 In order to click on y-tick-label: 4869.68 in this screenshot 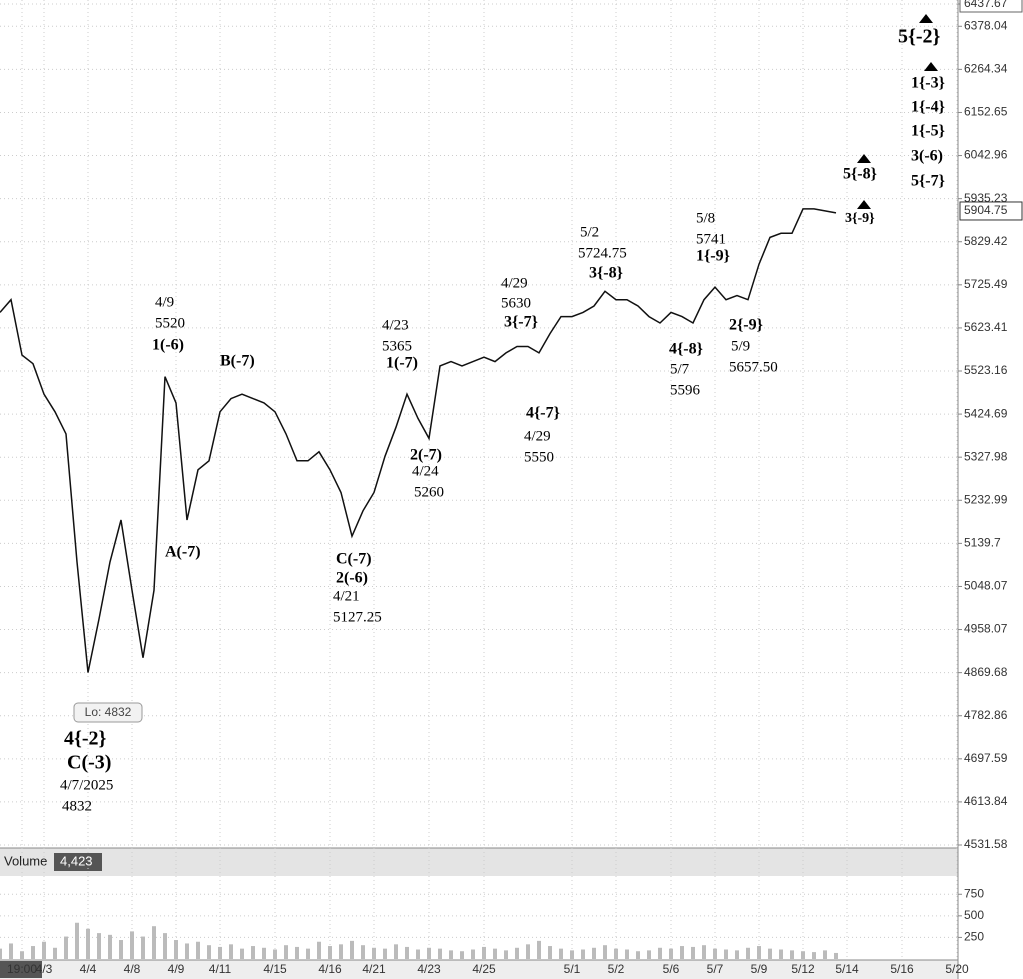, I will do `click(986, 672)`.